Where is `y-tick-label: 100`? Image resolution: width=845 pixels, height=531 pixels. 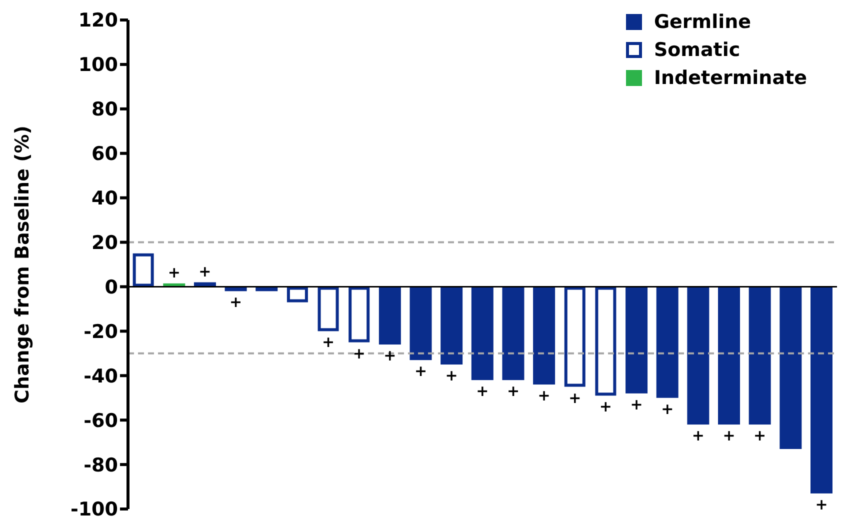 y-tick-label: 100 is located at coordinates (98, 65).